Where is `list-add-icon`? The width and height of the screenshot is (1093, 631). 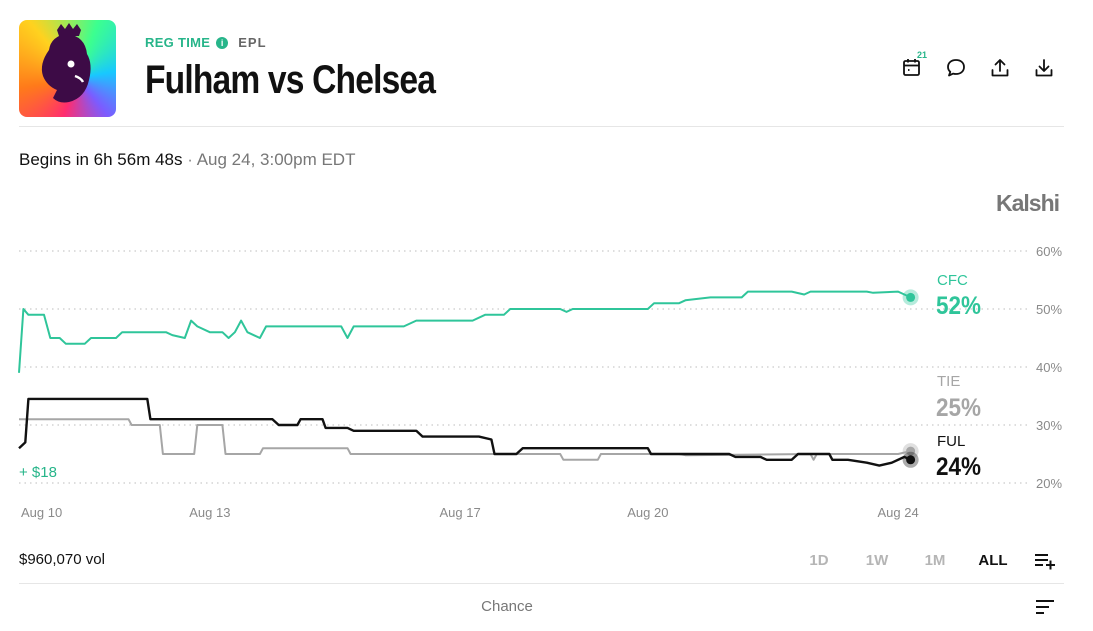
list-add-icon is located at coordinates (1045, 562).